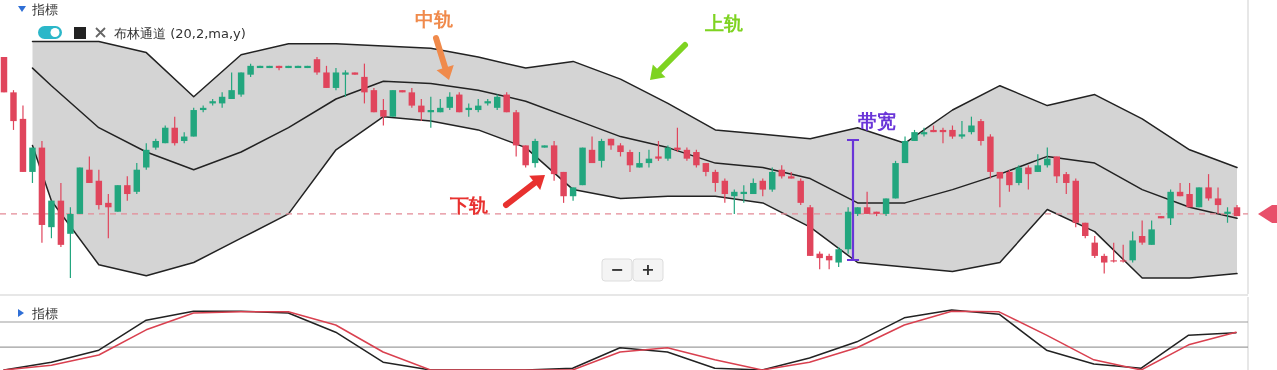  Describe the element at coordinates (142, 33) in the screenshot. I see `legend: 布林通道 (20,2,ma,y)` at that location.